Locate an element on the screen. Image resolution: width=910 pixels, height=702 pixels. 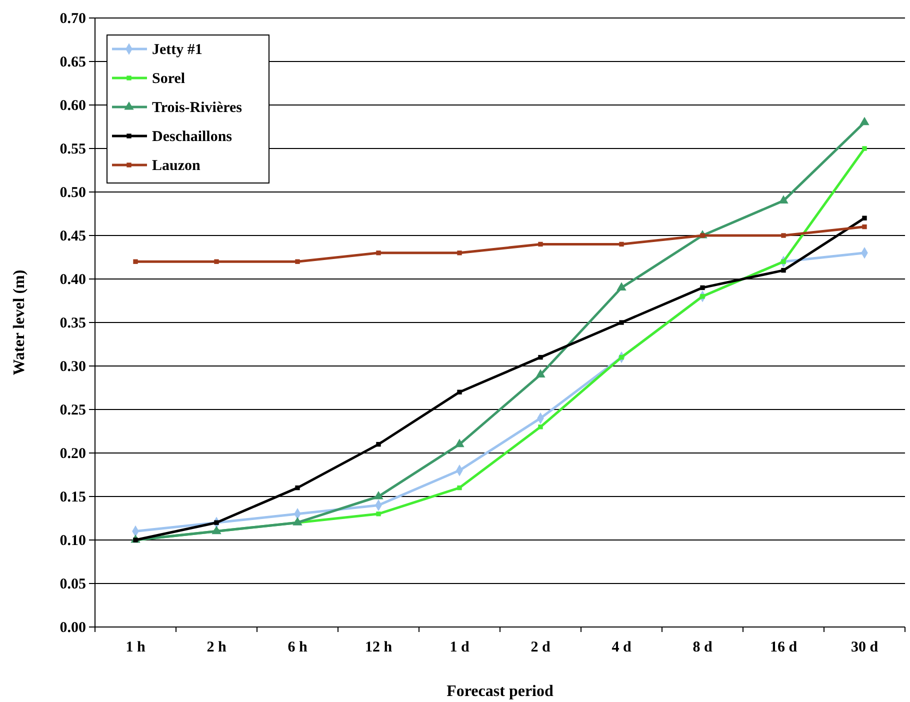
y-axis-title: Water level (m) is located at coordinates (19, 323).